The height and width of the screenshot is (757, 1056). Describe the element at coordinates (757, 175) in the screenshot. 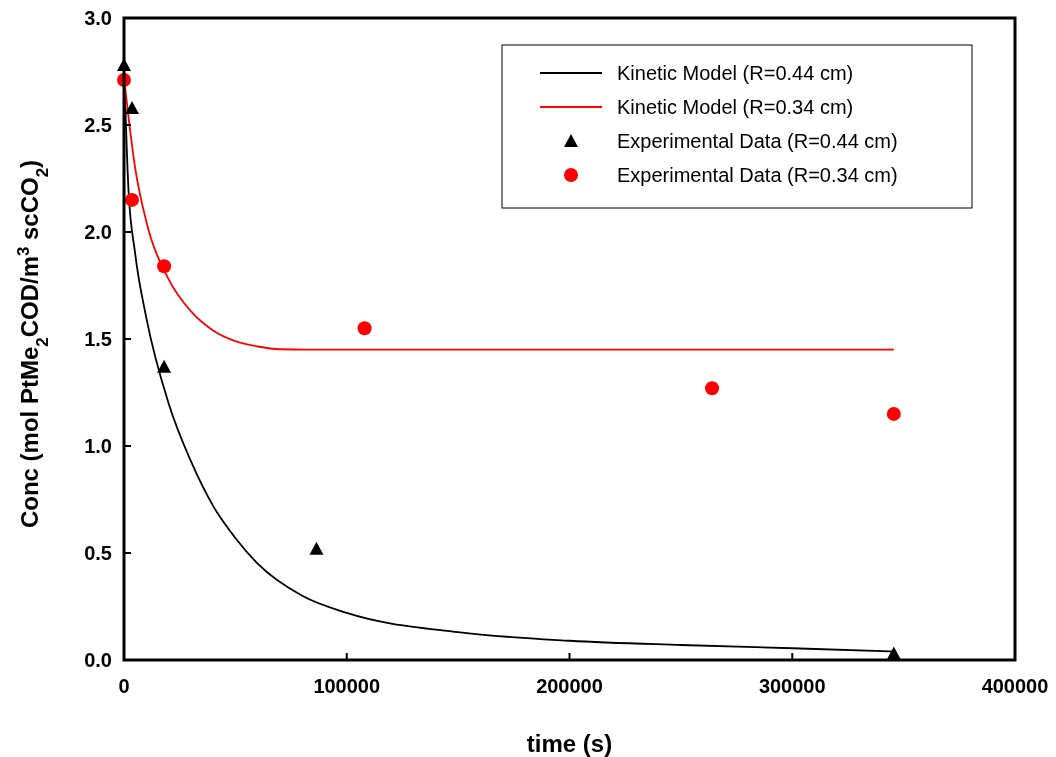

I see `legend-label: Experimental Data (R=0.34 cm)` at that location.